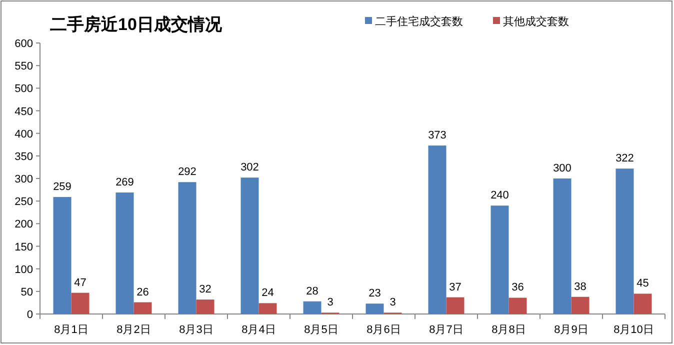  What do you see at coordinates (321, 330) in the screenshot?
I see `x-tick-label: 8月5日` at bounding box center [321, 330].